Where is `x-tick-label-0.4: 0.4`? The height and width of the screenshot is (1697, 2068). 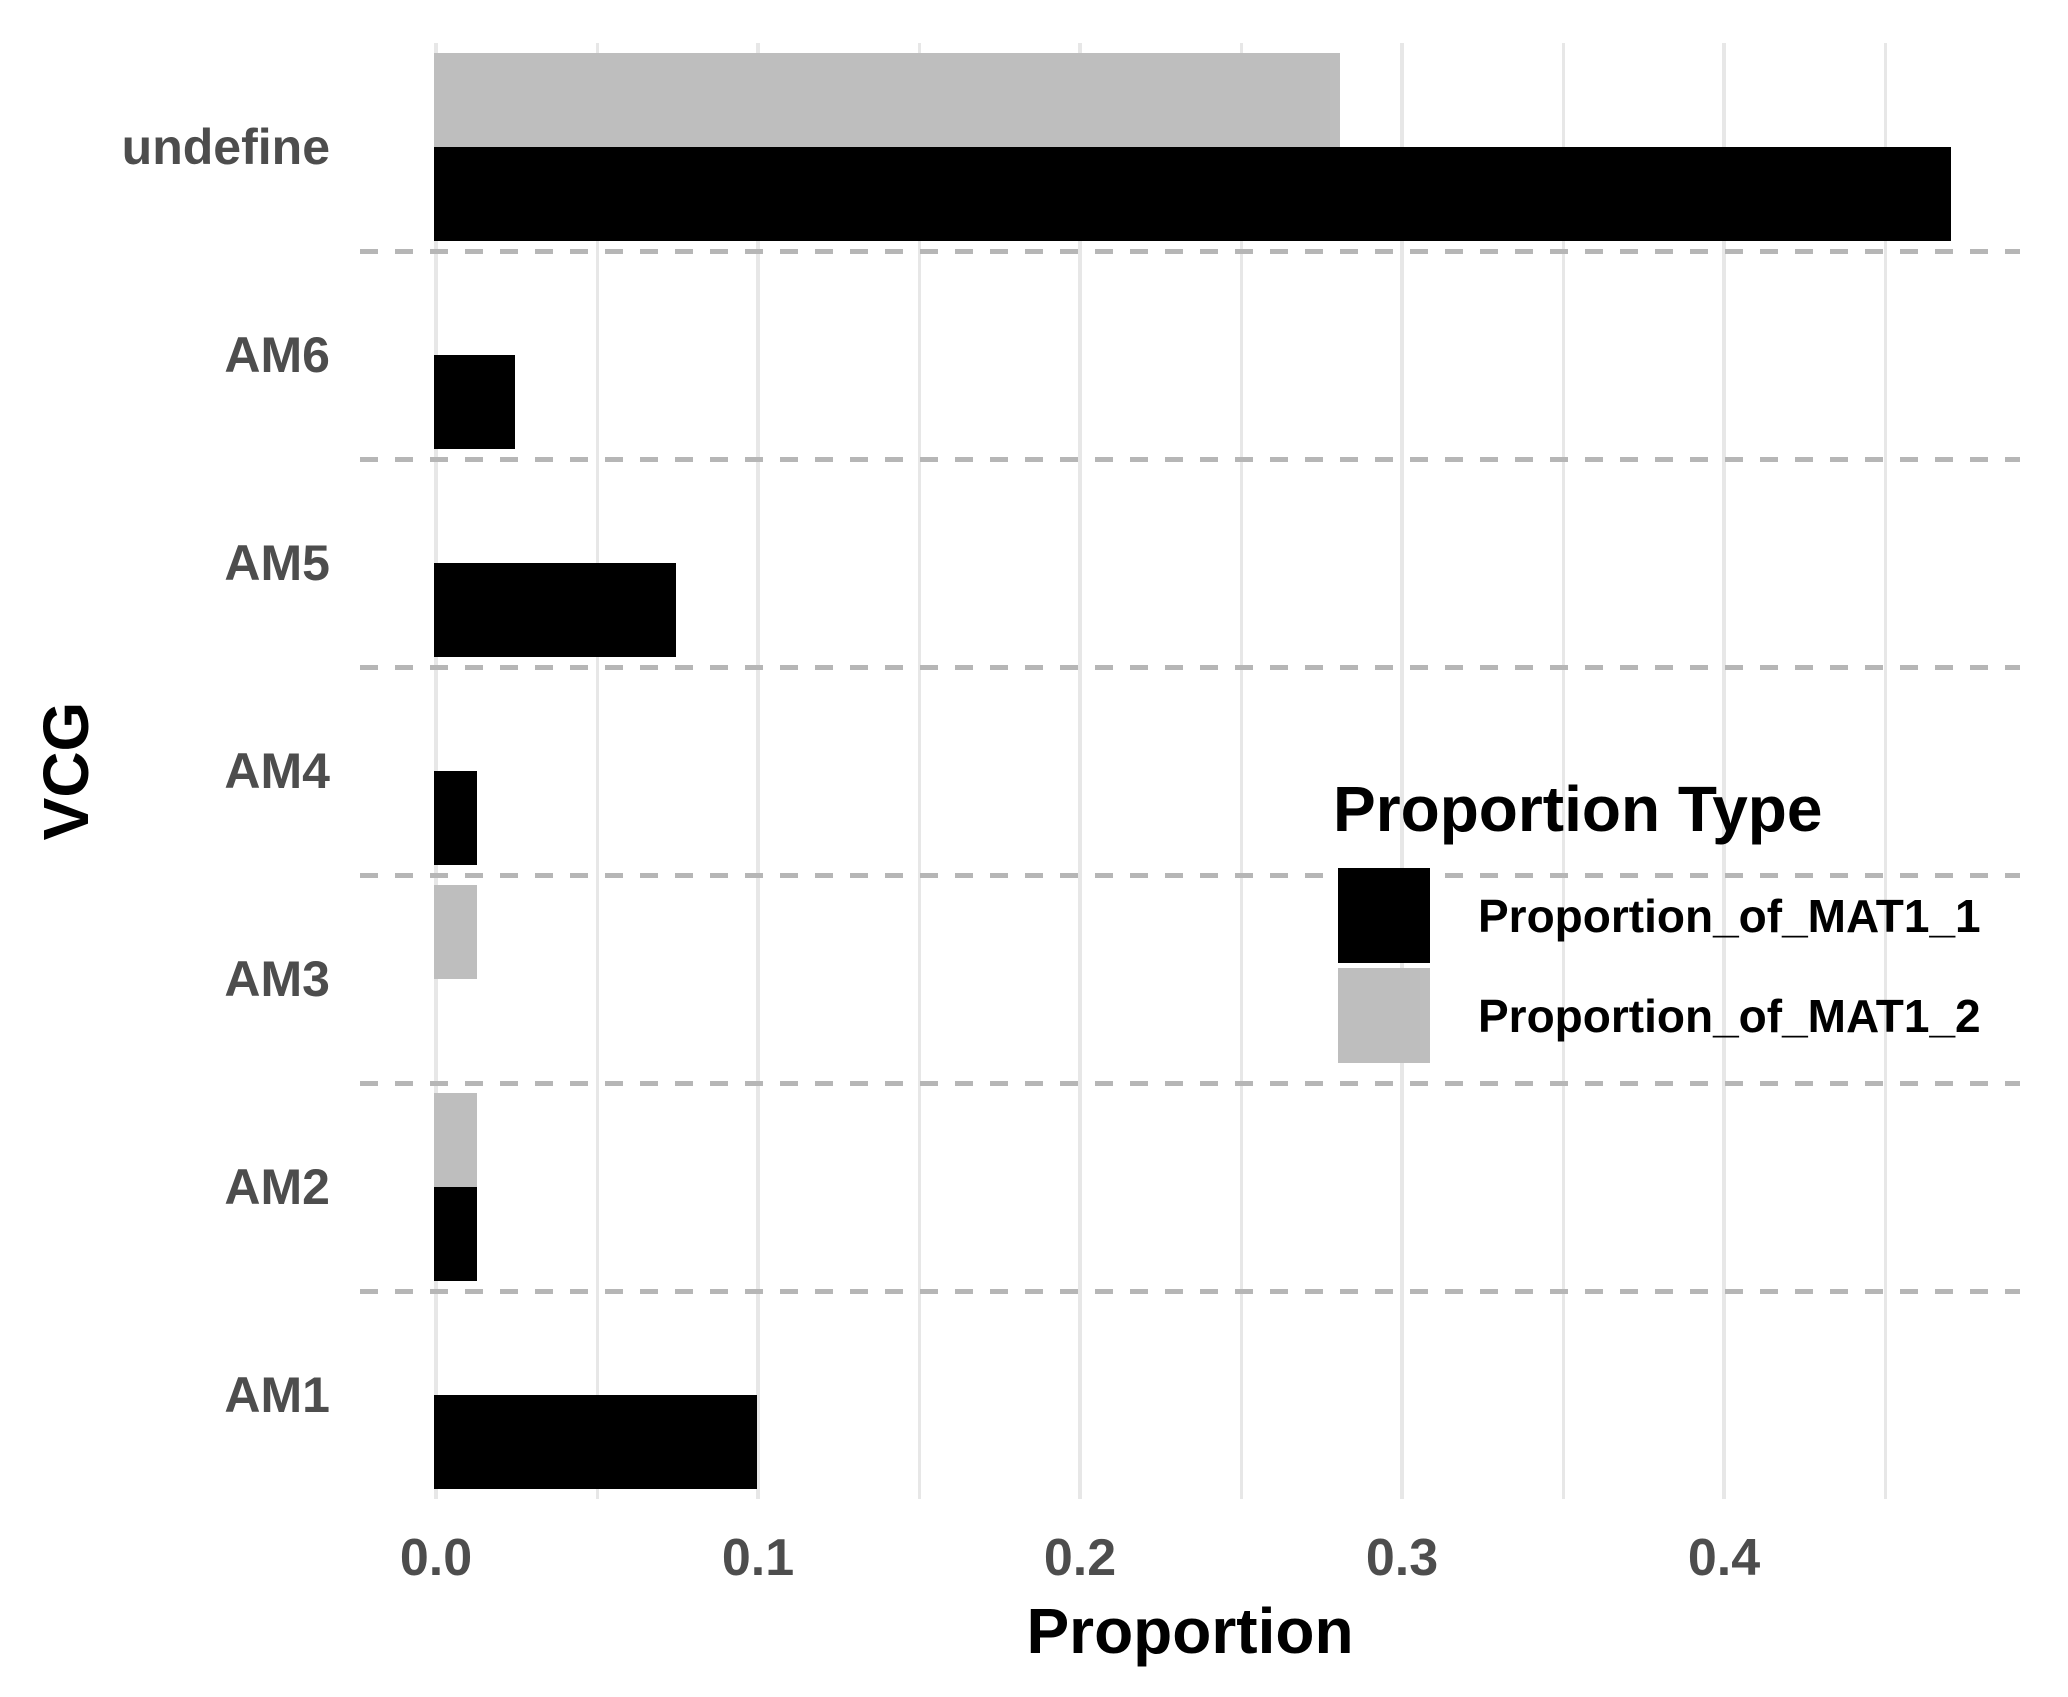 x-tick-label-0.4: 0.4 is located at coordinates (1724, 1558).